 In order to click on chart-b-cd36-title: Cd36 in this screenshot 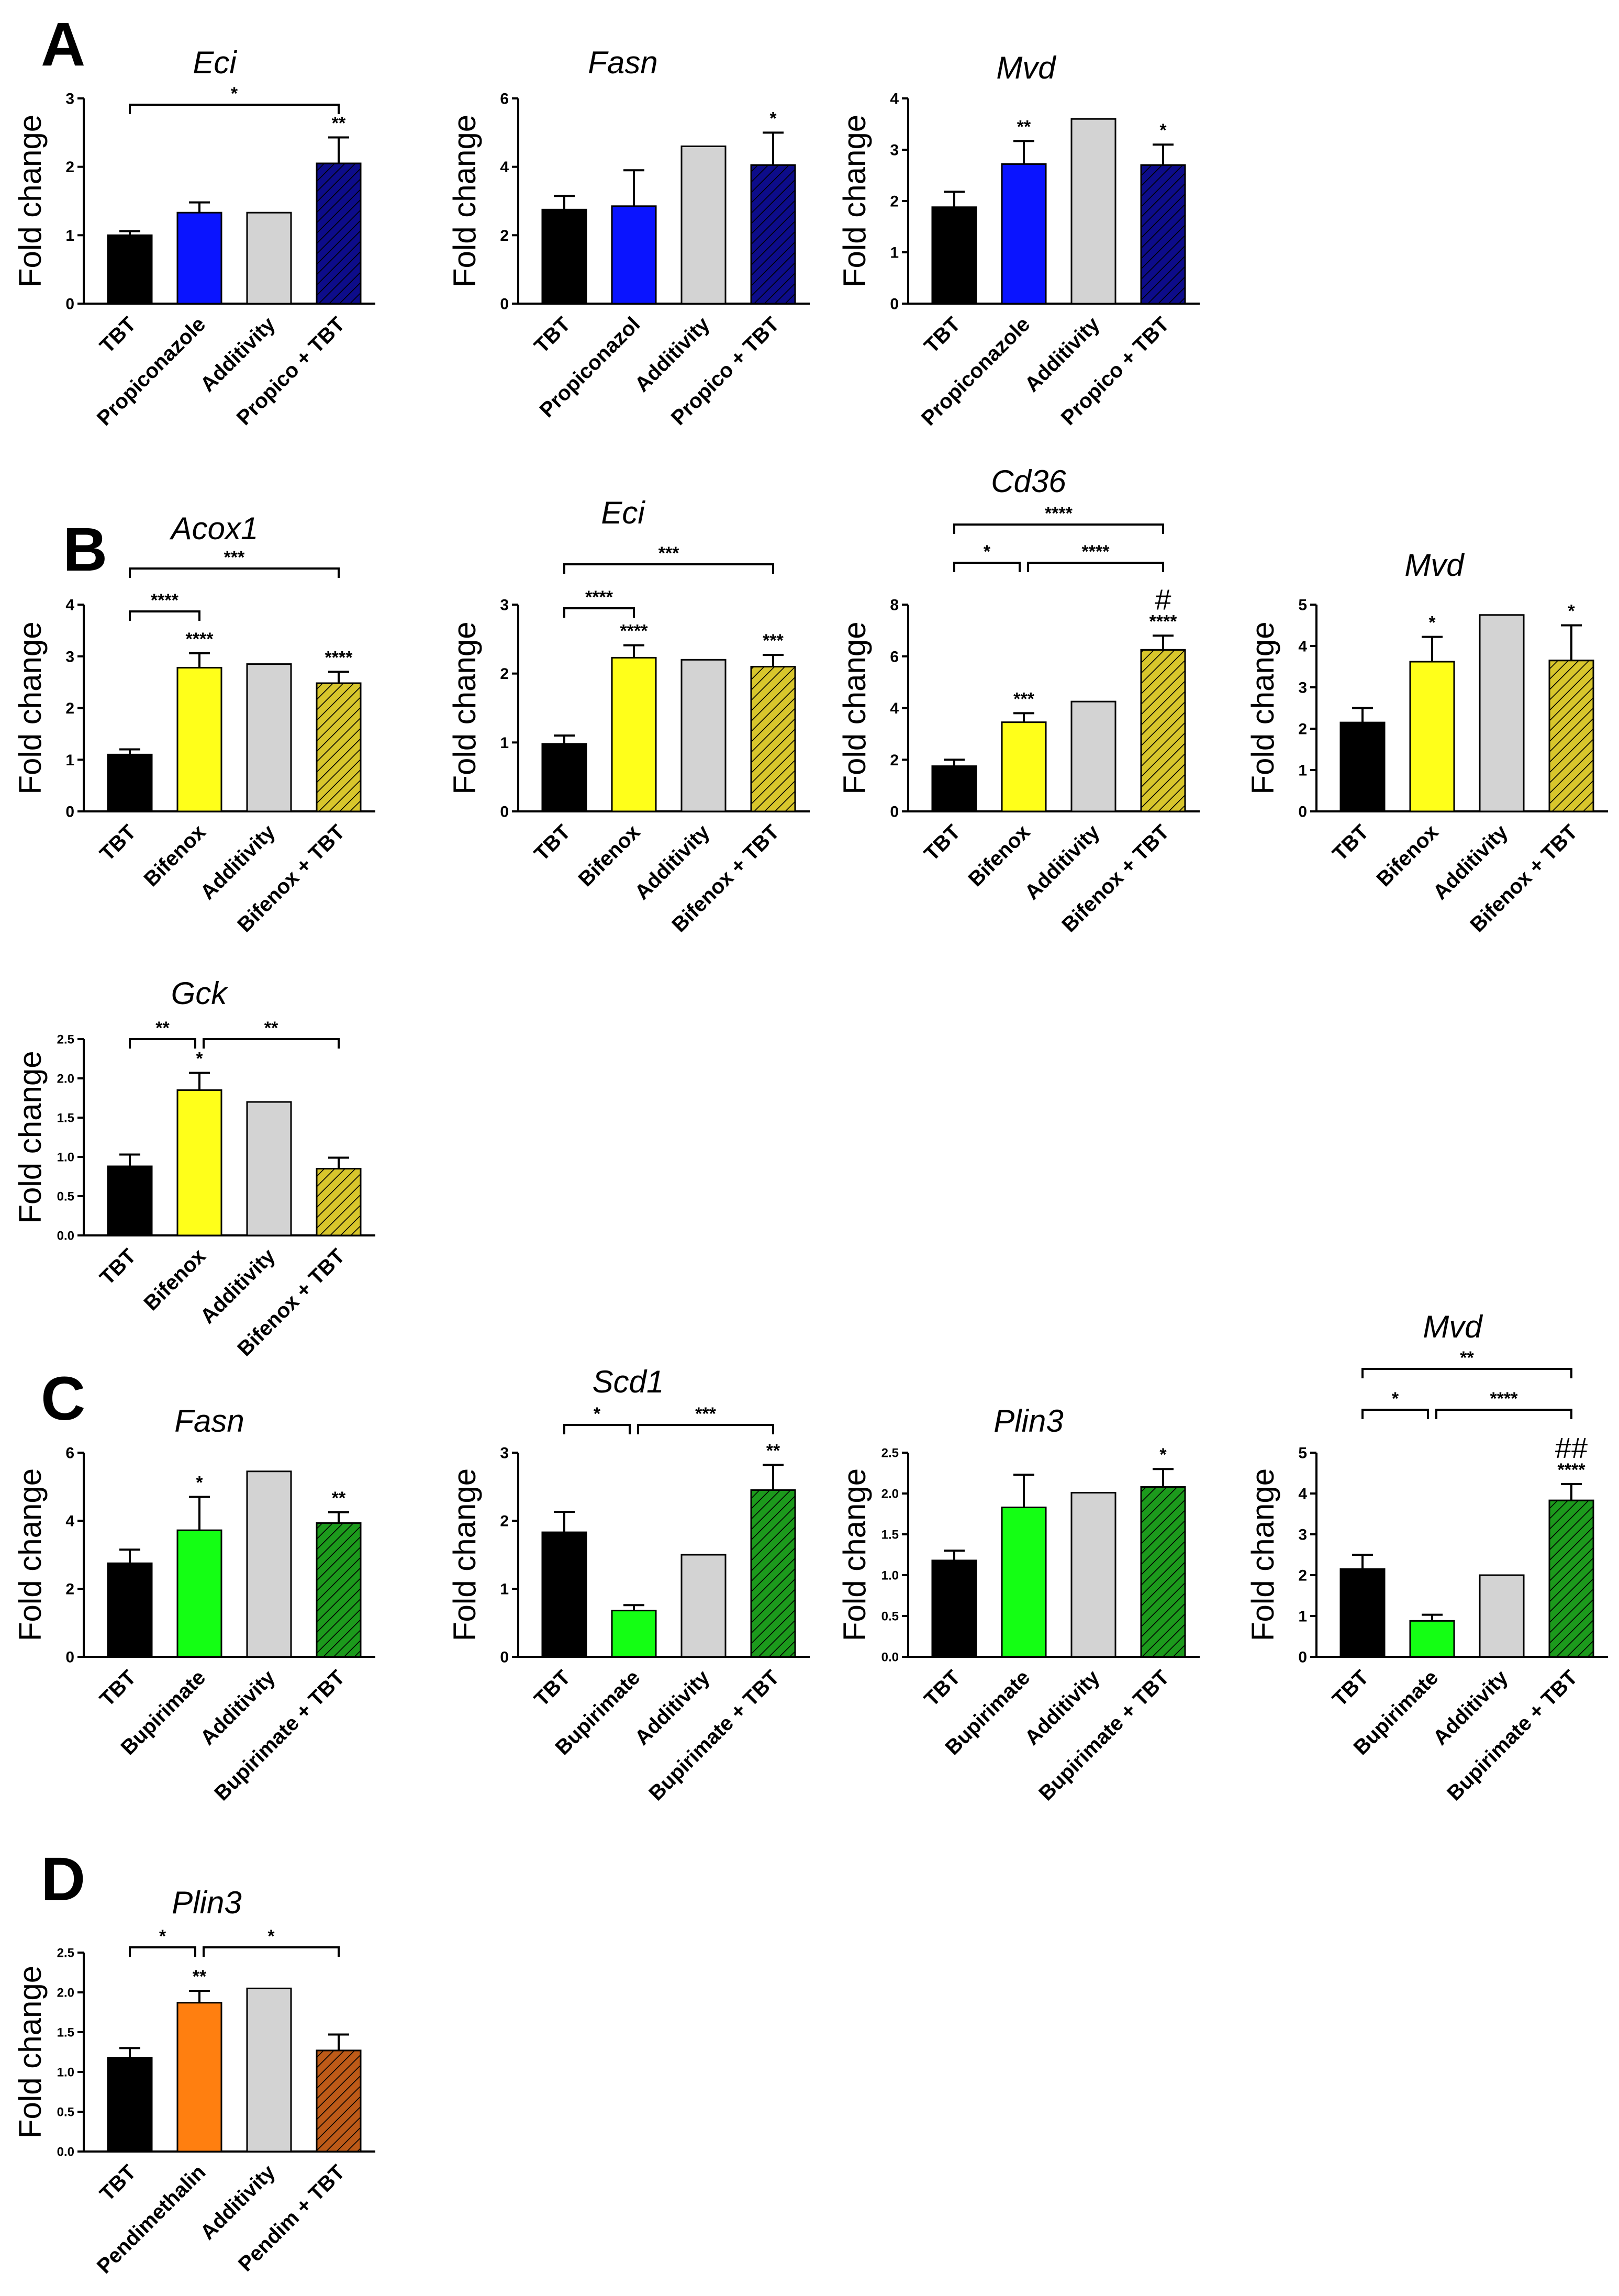, I will do `click(1028, 482)`.